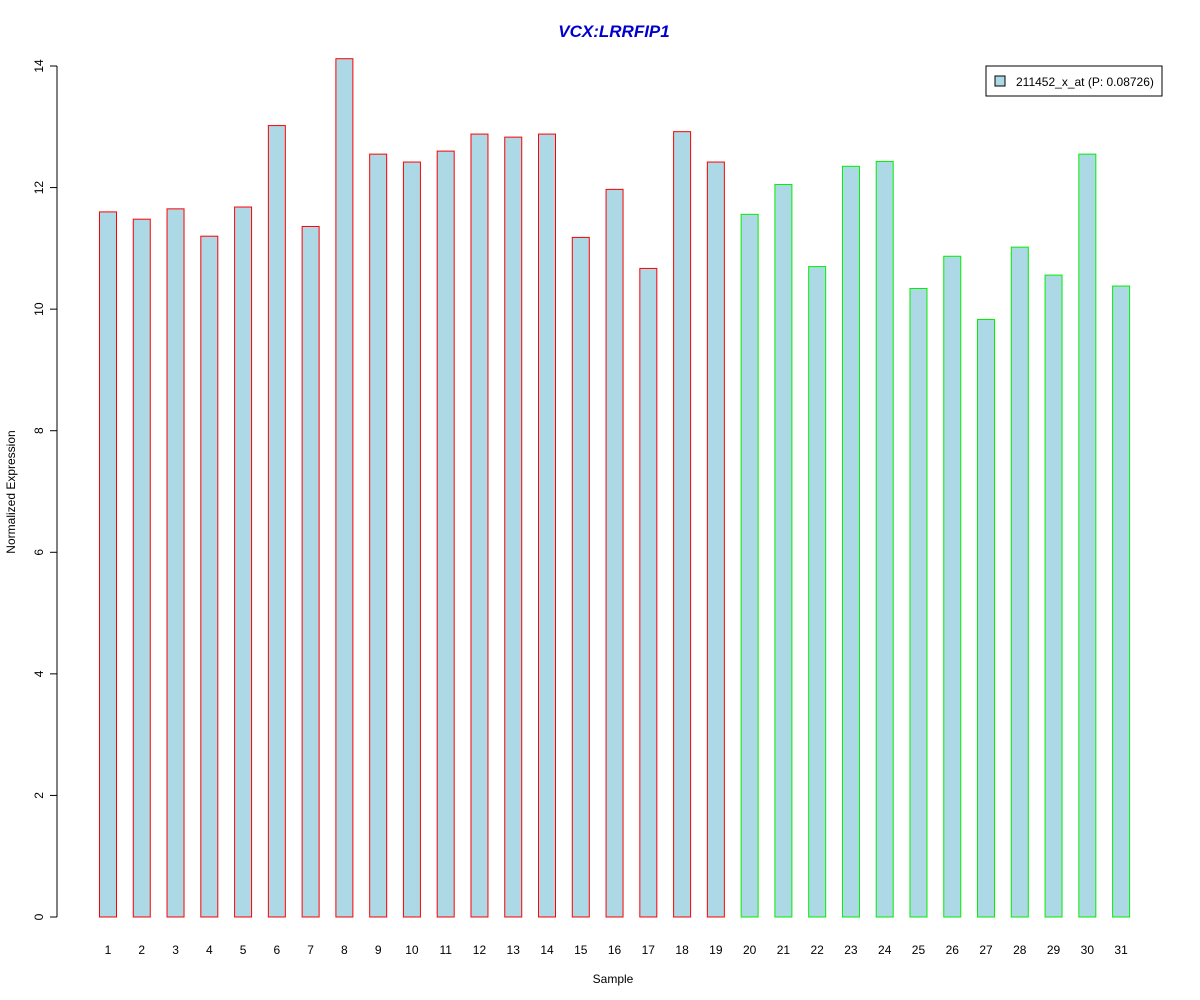 The width and height of the screenshot is (1200, 1000). Describe the element at coordinates (39, 795) in the screenshot. I see `y-tick-label: 2` at that location.